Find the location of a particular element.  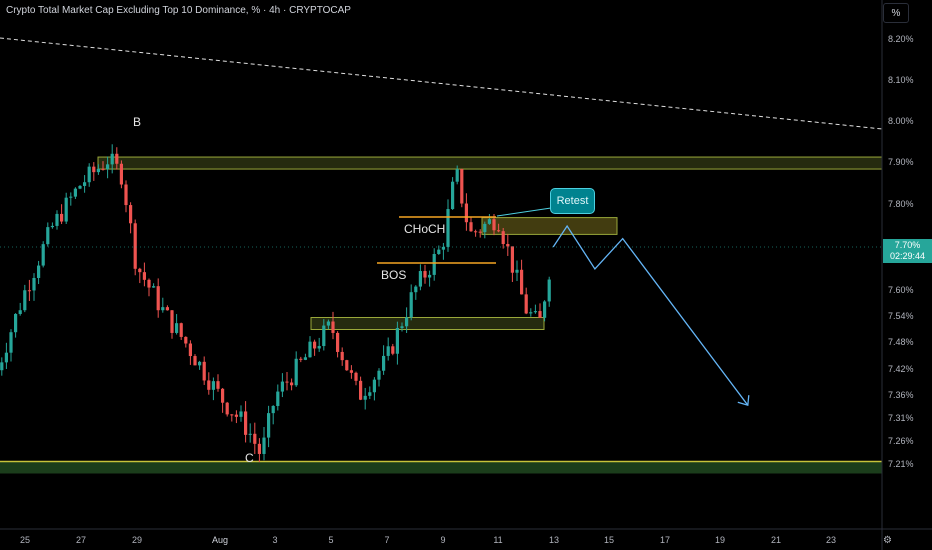

percent-scale-button: % is located at coordinates (896, 13).